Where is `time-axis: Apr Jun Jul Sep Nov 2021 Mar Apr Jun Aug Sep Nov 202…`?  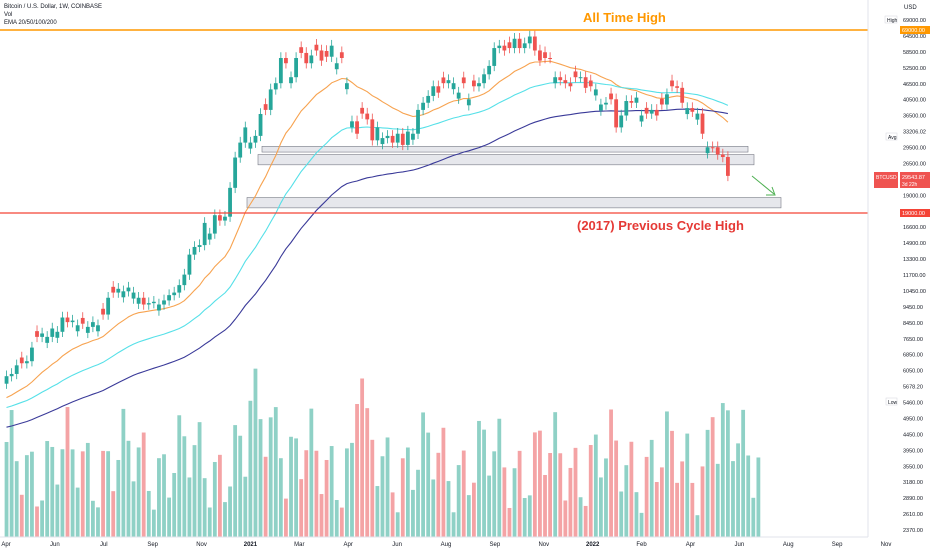
time-axis: Apr Jun Jul Sep Nov 2021 Mar Apr Jun Aug Sep Nov 202… is located at coordinates (445, 542).